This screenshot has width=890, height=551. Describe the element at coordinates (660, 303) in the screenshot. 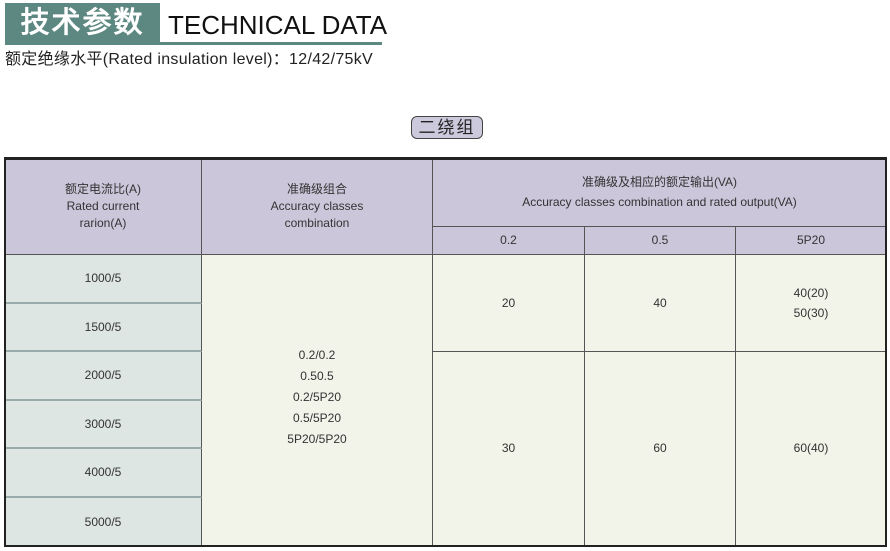

I see `output-cell: 40` at that location.